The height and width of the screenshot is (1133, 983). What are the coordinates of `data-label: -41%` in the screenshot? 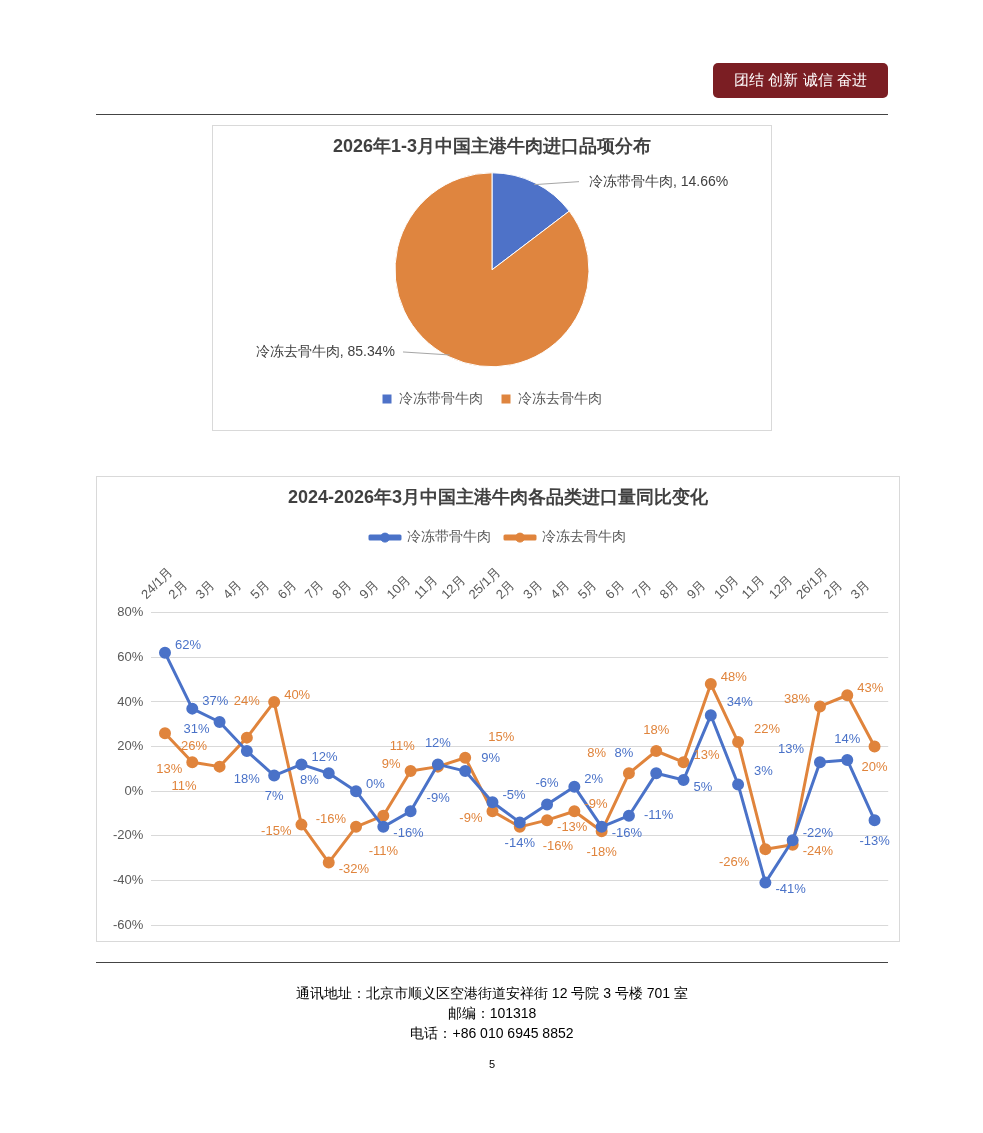 It's located at (791, 889).